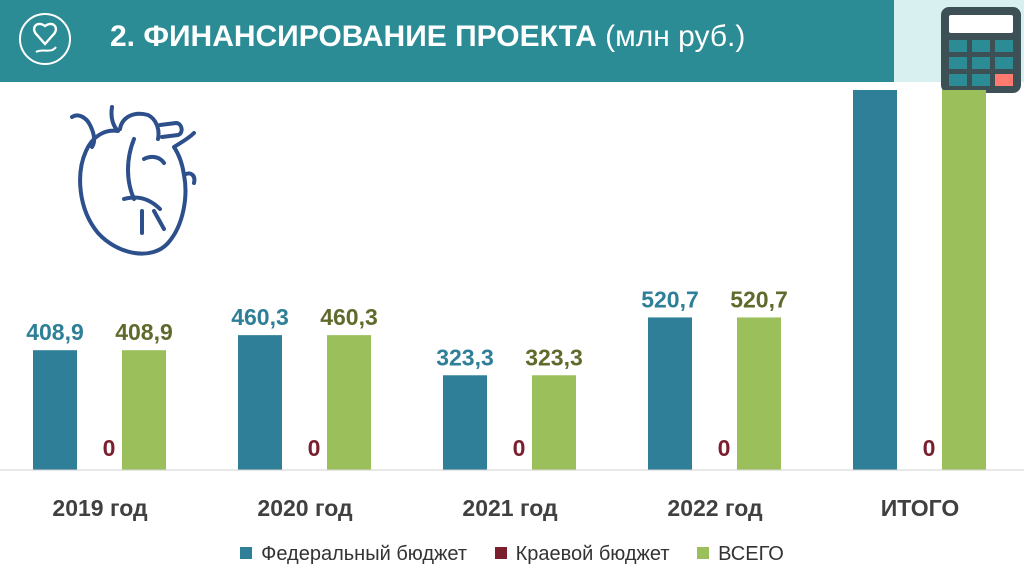  I want to click on page-title: 2. ФИНАНСИРОВАНИЕ ПРОЕКТА (млн руб.), so click(427, 37).